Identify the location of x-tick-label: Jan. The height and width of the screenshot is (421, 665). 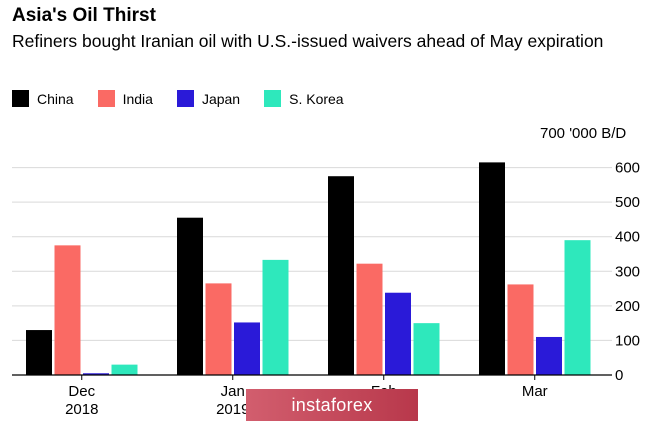
(233, 391).